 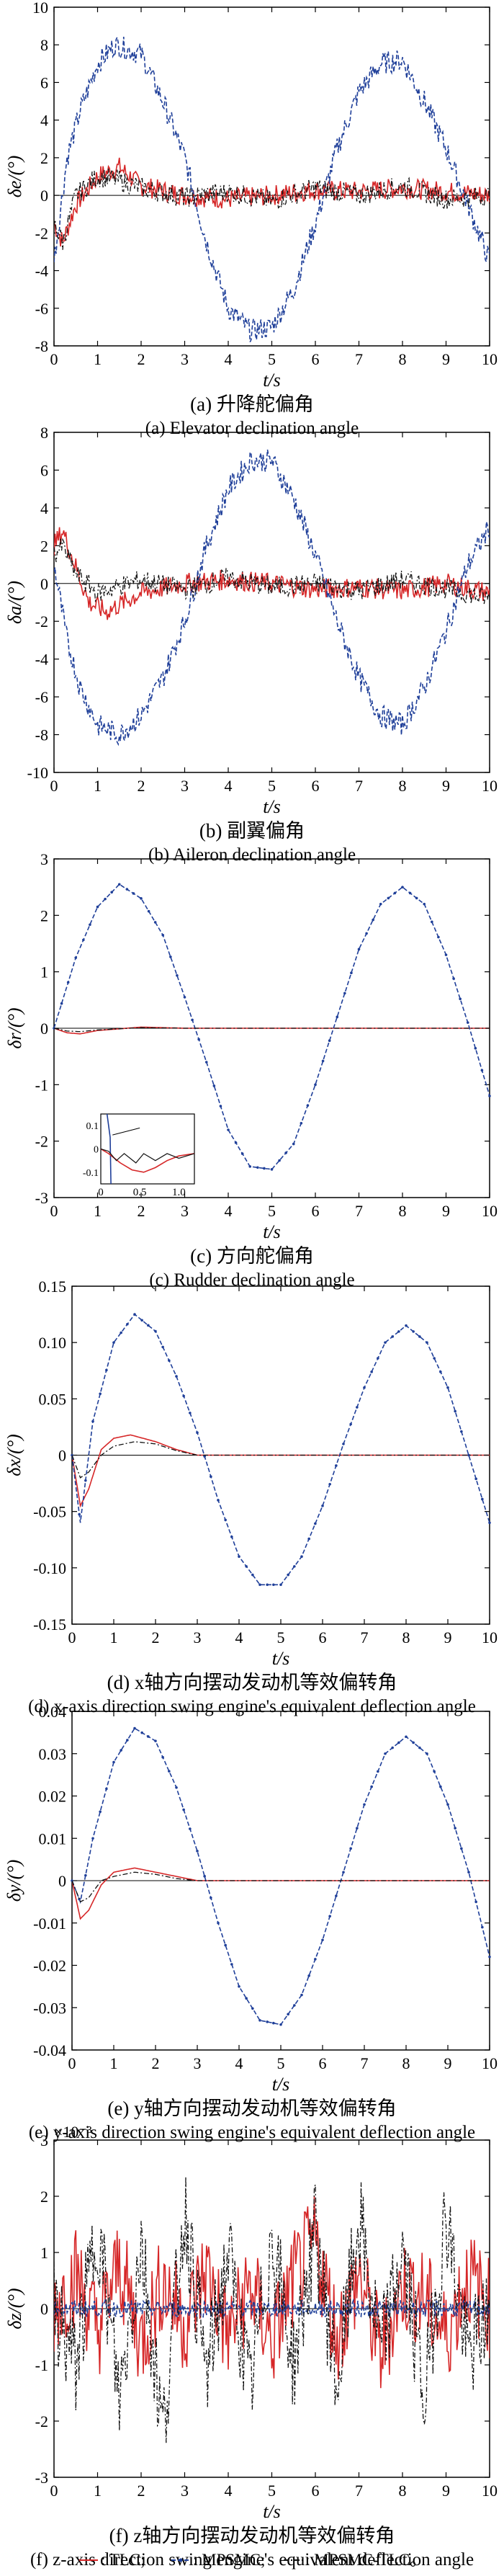 What do you see at coordinates (123, 2560) in the screenshot?
I see `legend-label: : TLC;` at bounding box center [123, 2560].